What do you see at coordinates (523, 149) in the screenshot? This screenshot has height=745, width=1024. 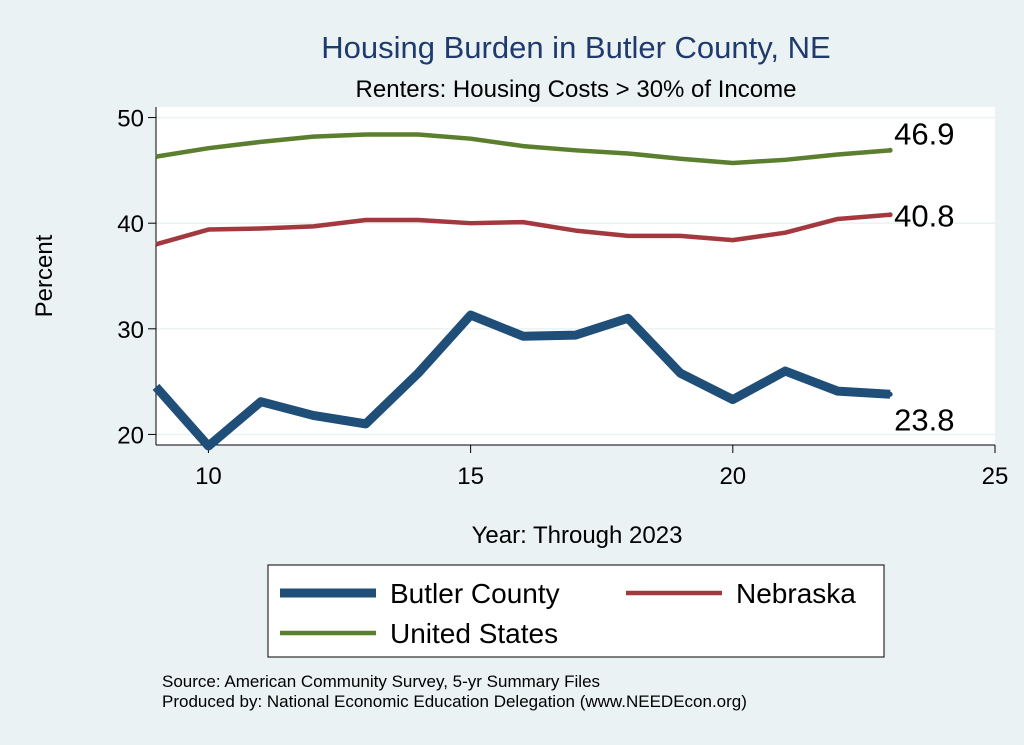 I see `series-line-united-states` at bounding box center [523, 149].